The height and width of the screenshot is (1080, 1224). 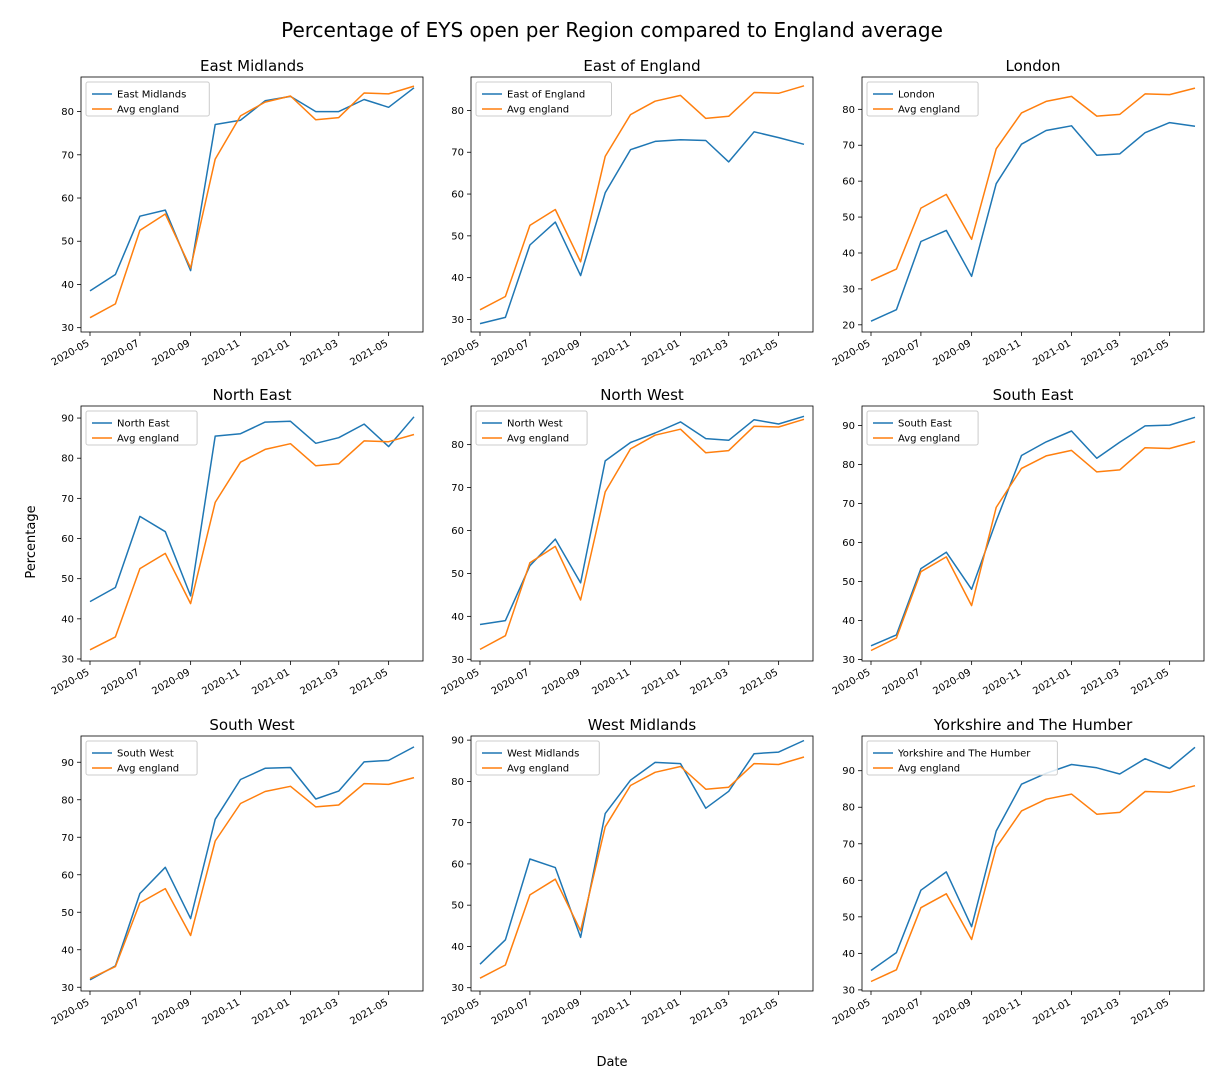 What do you see at coordinates (543, 754) in the screenshot?
I see `legend-label: West Midlands` at bounding box center [543, 754].